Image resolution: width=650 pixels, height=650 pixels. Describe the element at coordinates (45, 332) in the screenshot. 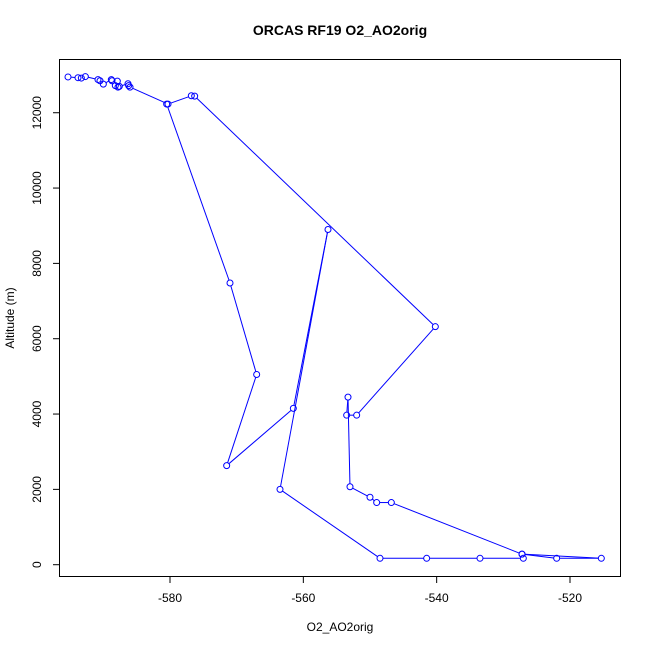

I see `y-axis: 0 2000 4000 6000 8000 10000 12000` at that location.